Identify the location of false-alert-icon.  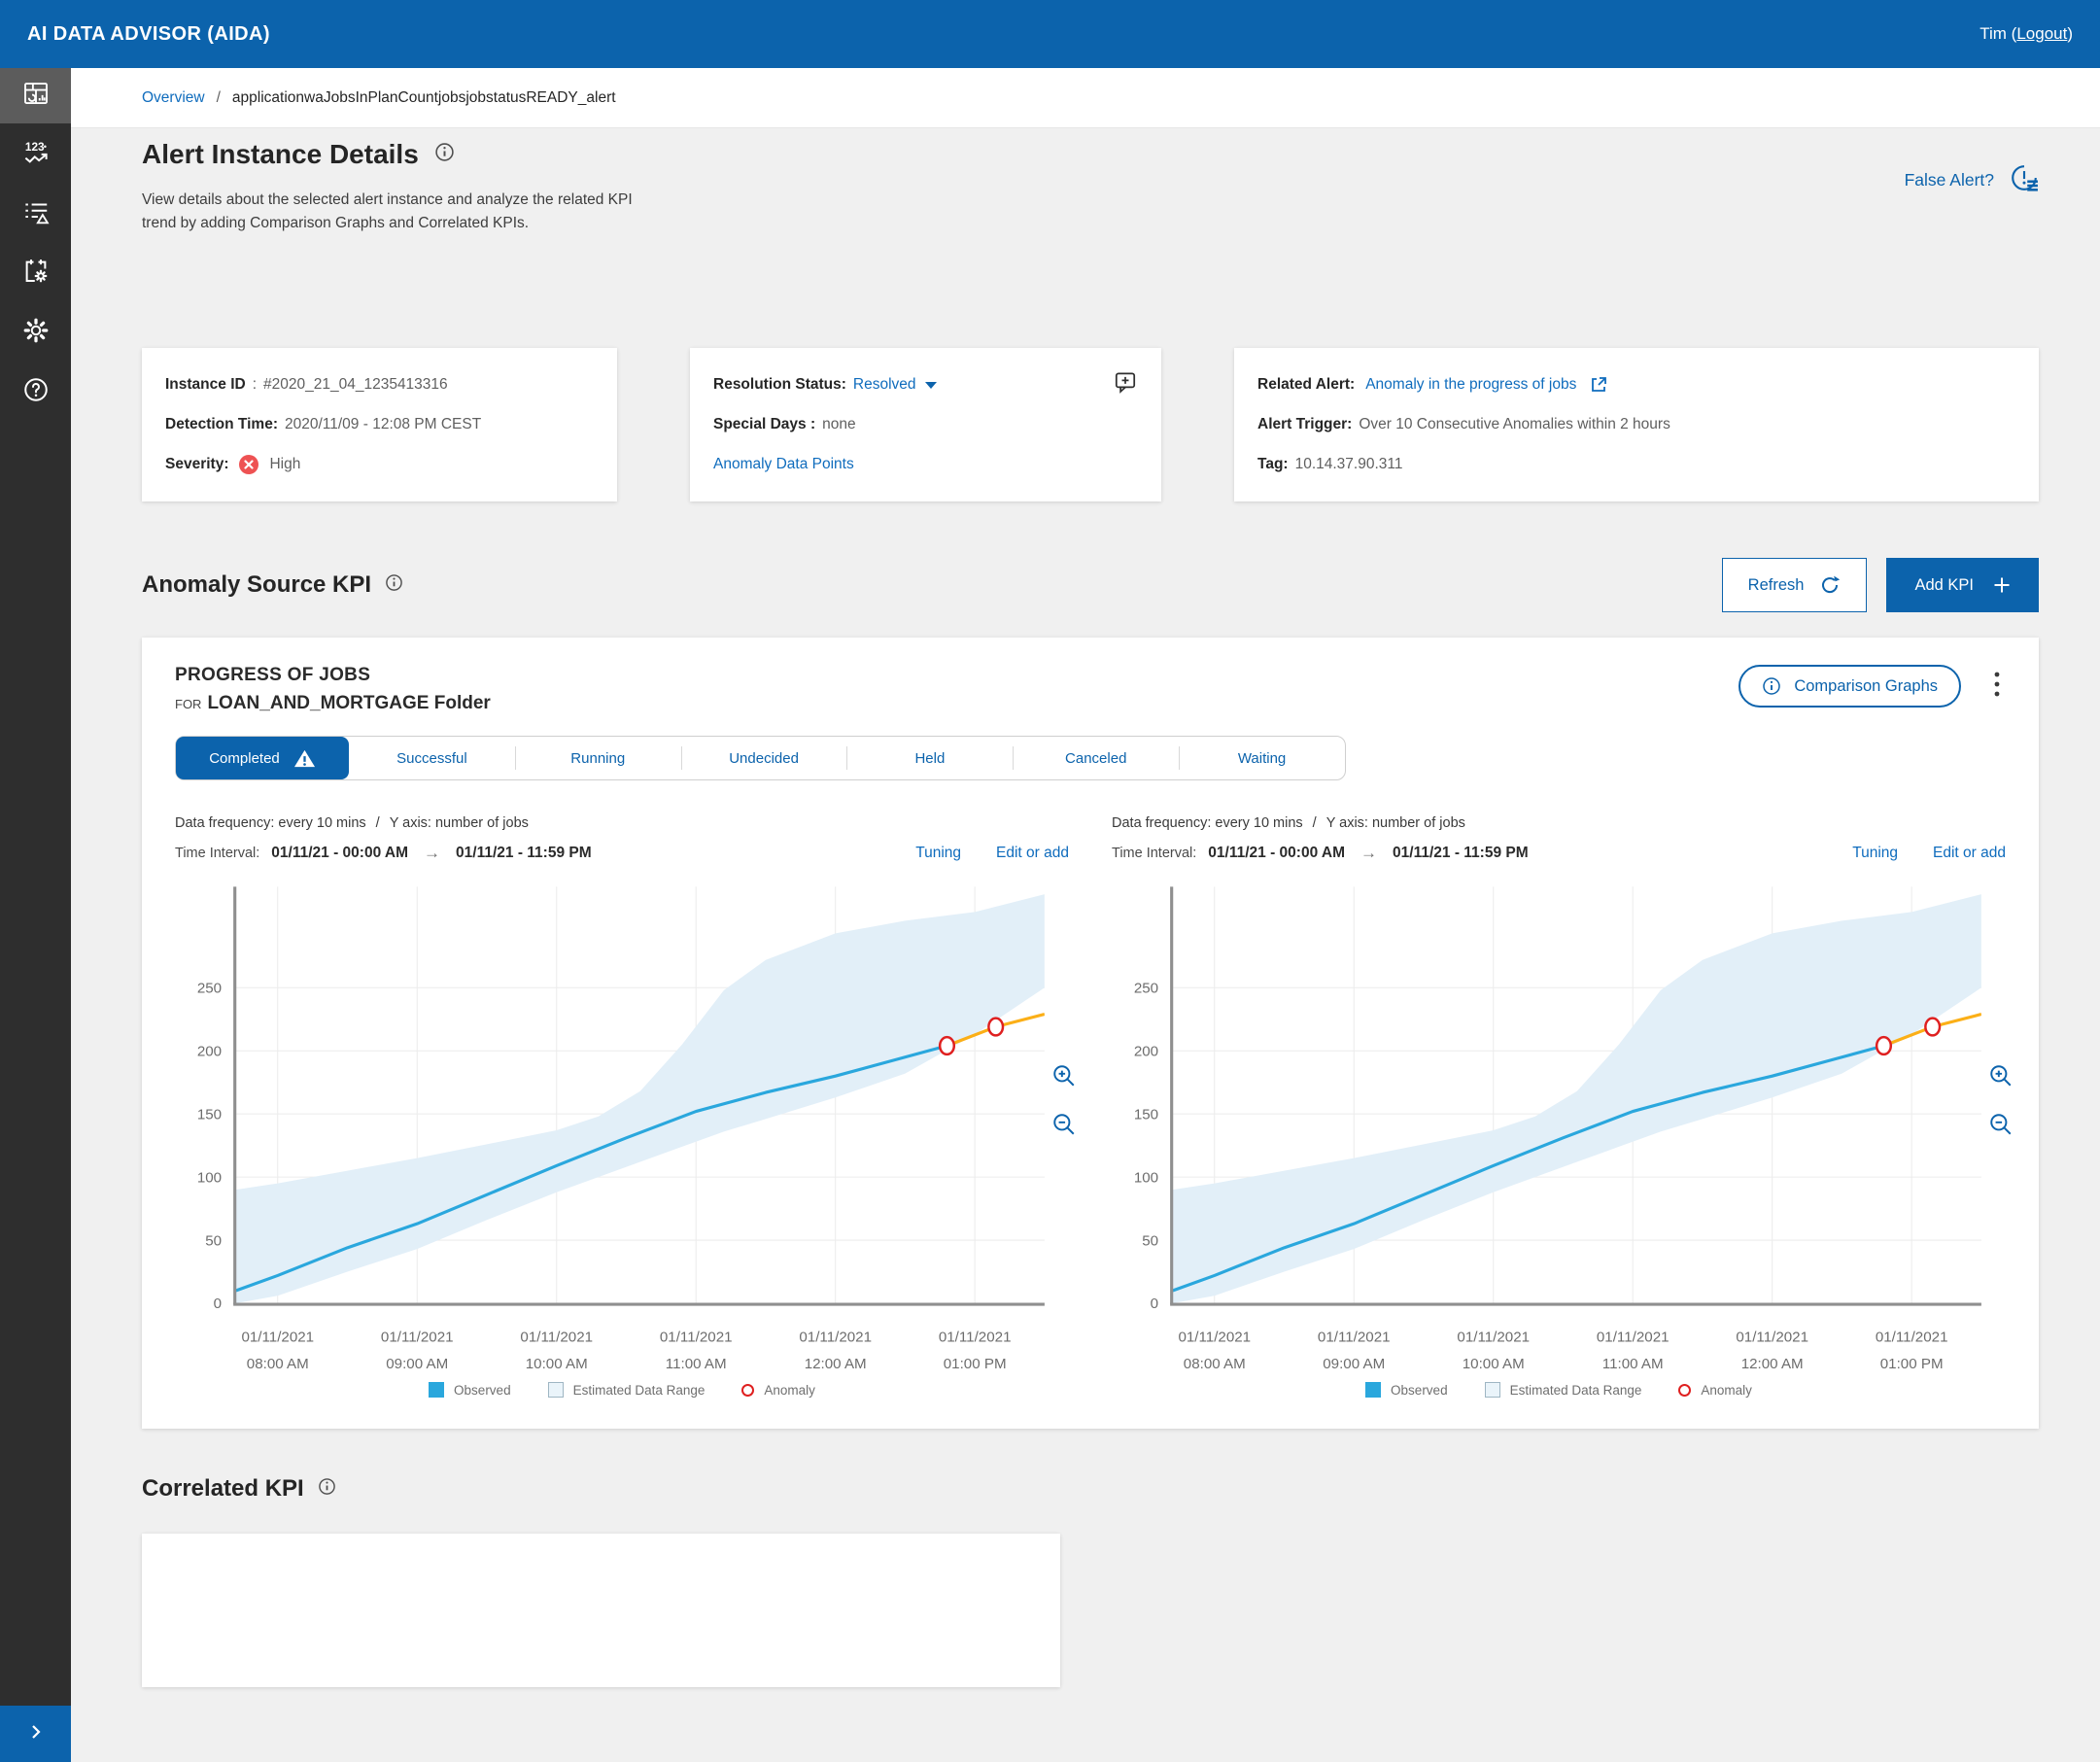
(2024, 180).